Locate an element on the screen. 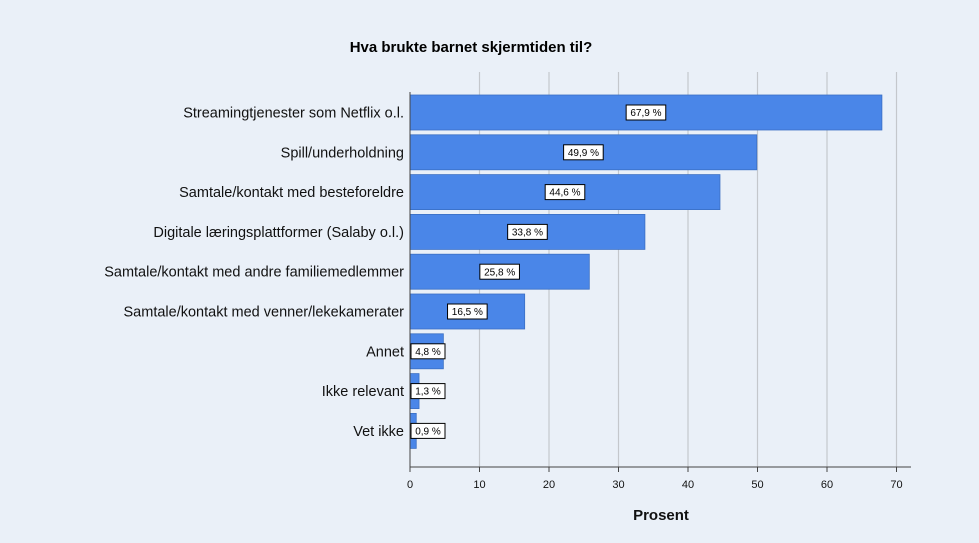  data-label-text: 33,8 % is located at coordinates (527, 233).